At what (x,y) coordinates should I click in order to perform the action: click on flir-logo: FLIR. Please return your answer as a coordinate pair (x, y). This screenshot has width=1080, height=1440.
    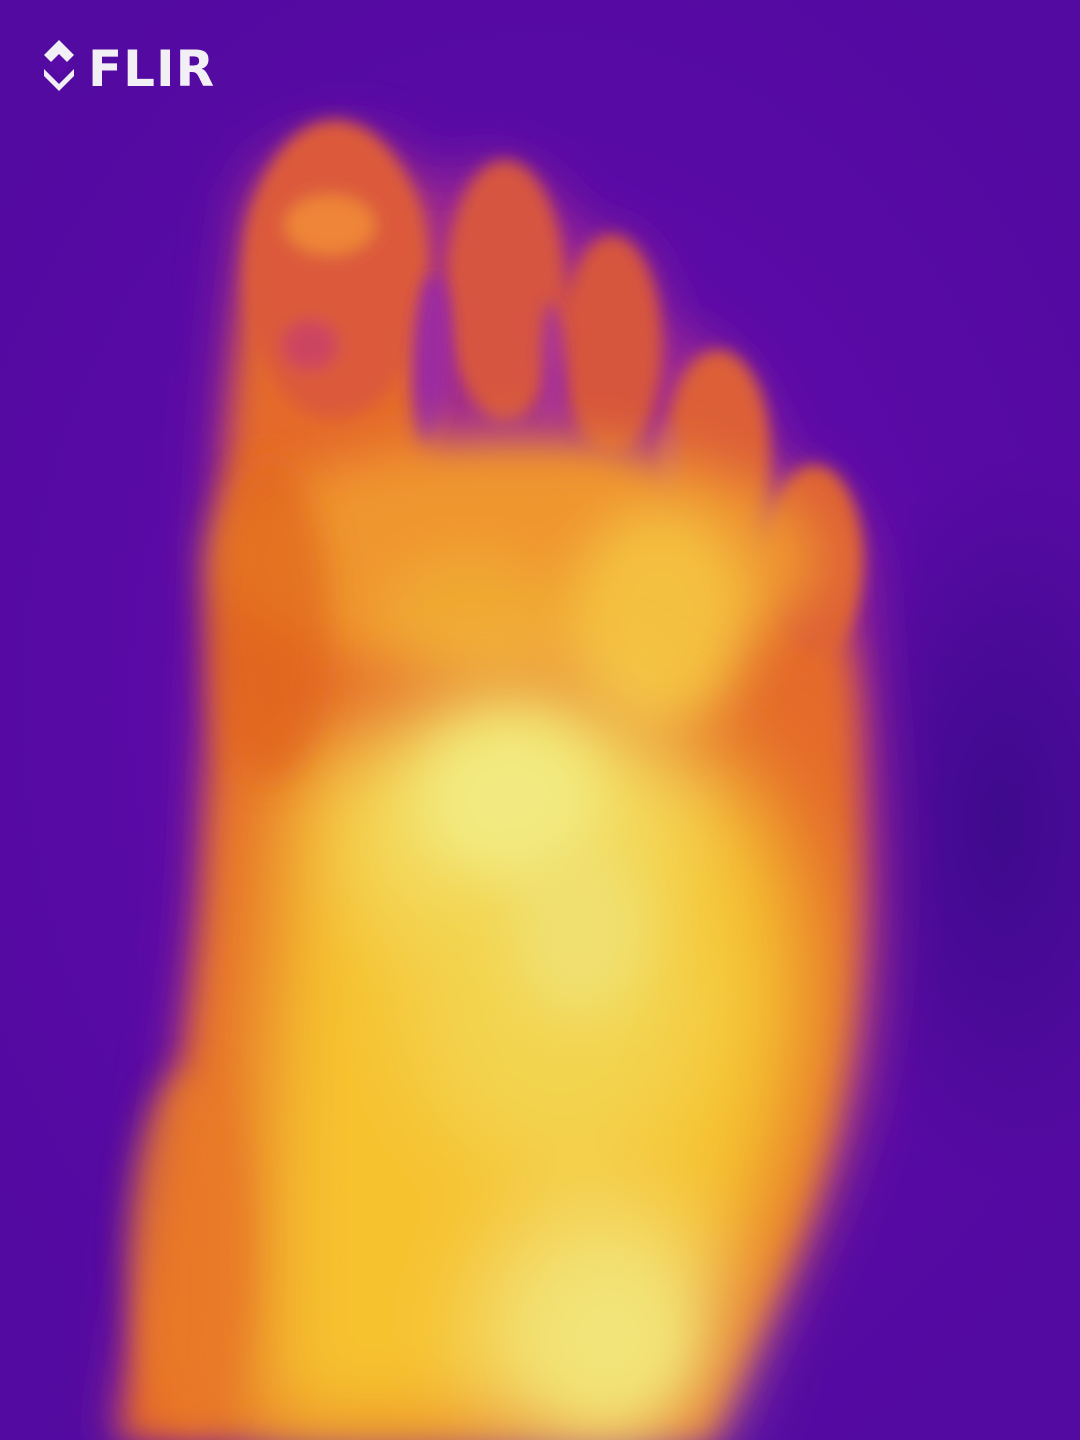
    Looking at the image, I should click on (125, 69).